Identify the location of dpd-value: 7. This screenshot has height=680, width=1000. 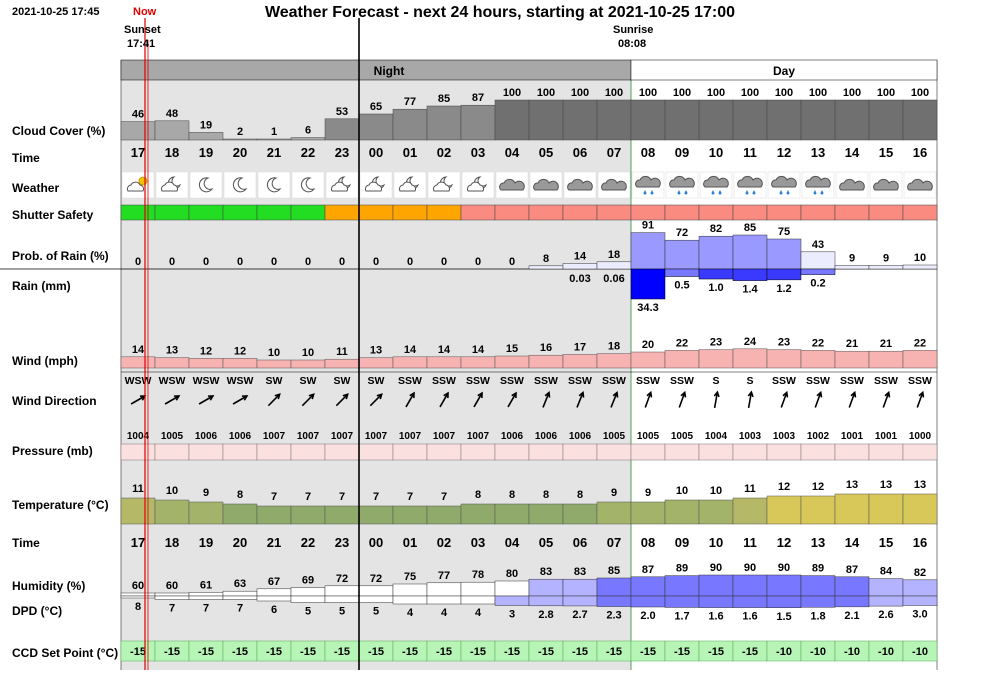
(240, 609).